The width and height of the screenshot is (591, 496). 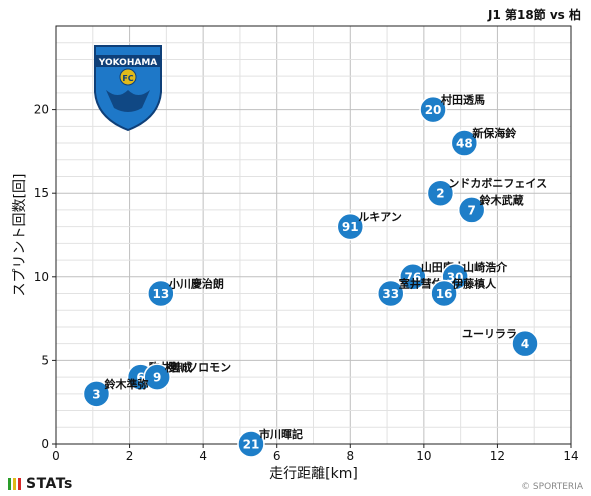 I want to click on stats-logo: STATs, so click(x=40, y=484).